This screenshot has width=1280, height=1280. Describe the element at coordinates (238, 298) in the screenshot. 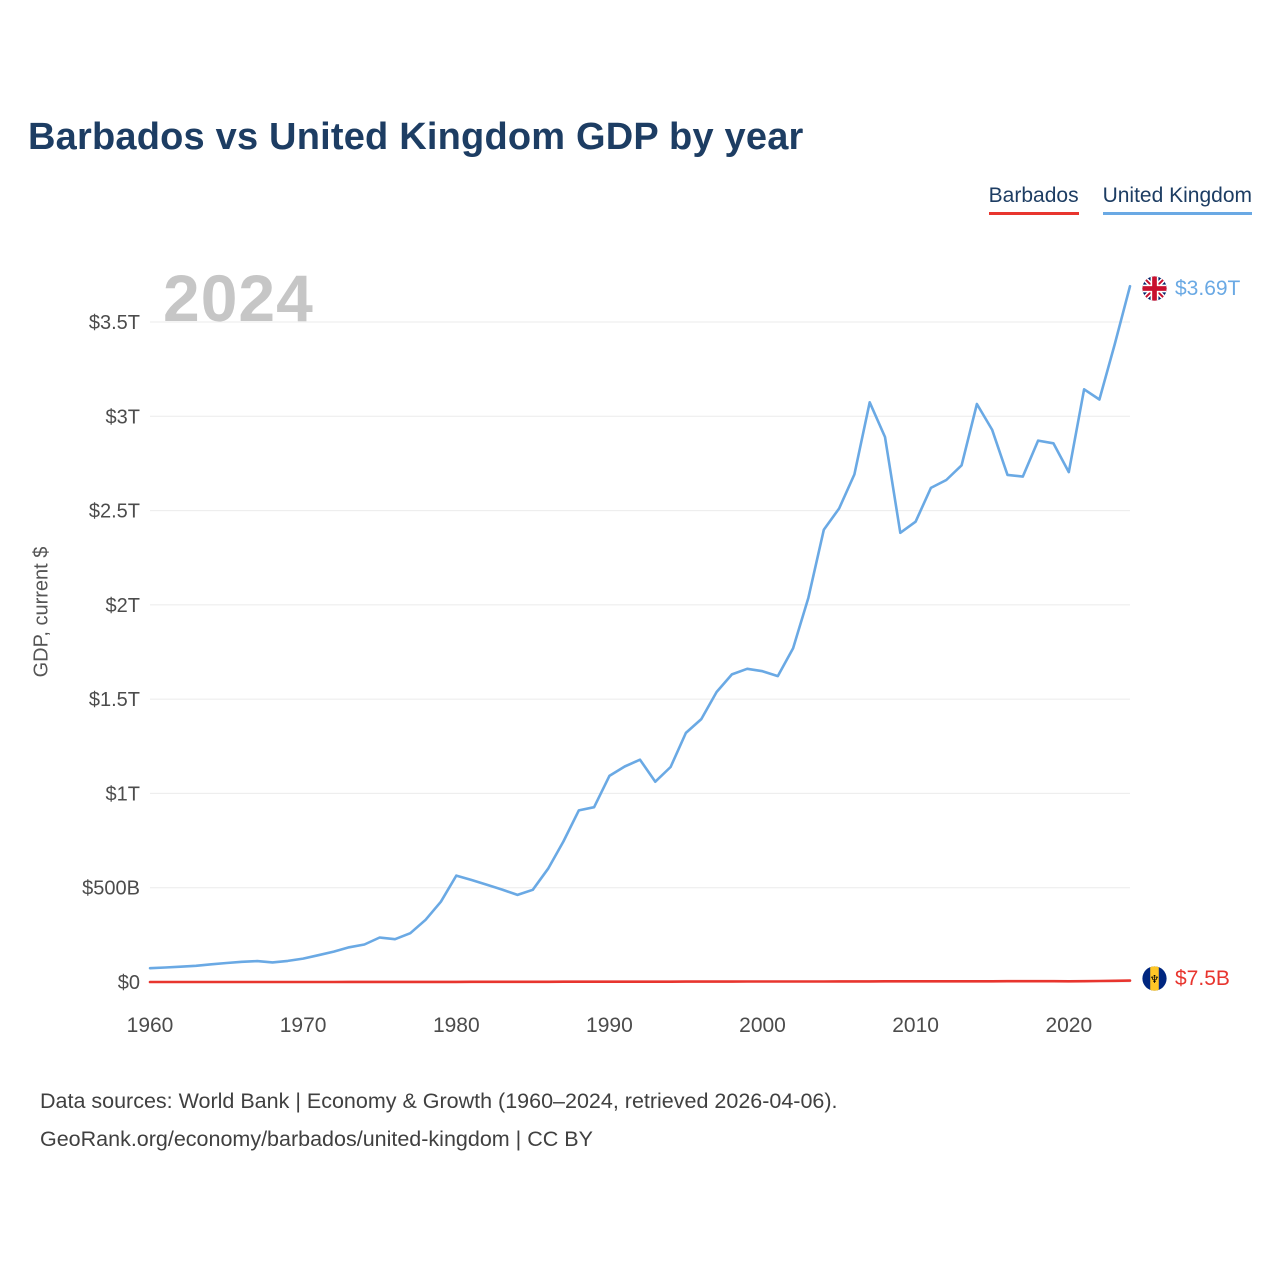

I see `year-watermark: 2024` at that location.